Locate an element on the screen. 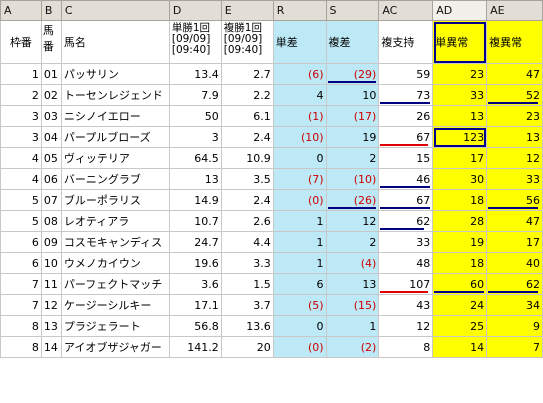 This screenshot has width=543, height=403. cell-fukuiso: 12 is located at coordinates (514, 158).